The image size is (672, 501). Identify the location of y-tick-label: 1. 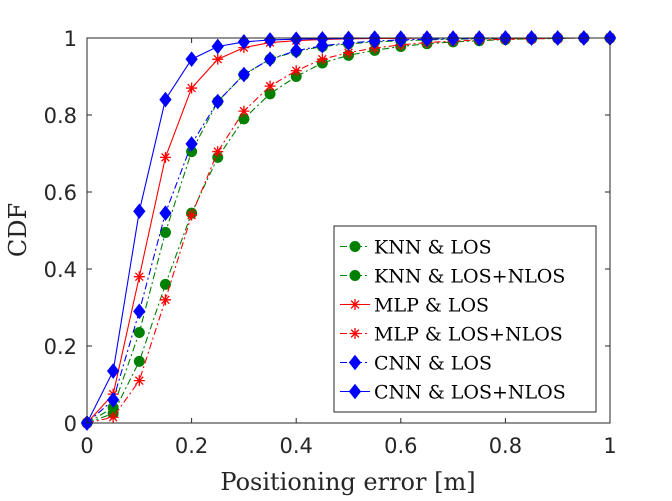
(70, 39).